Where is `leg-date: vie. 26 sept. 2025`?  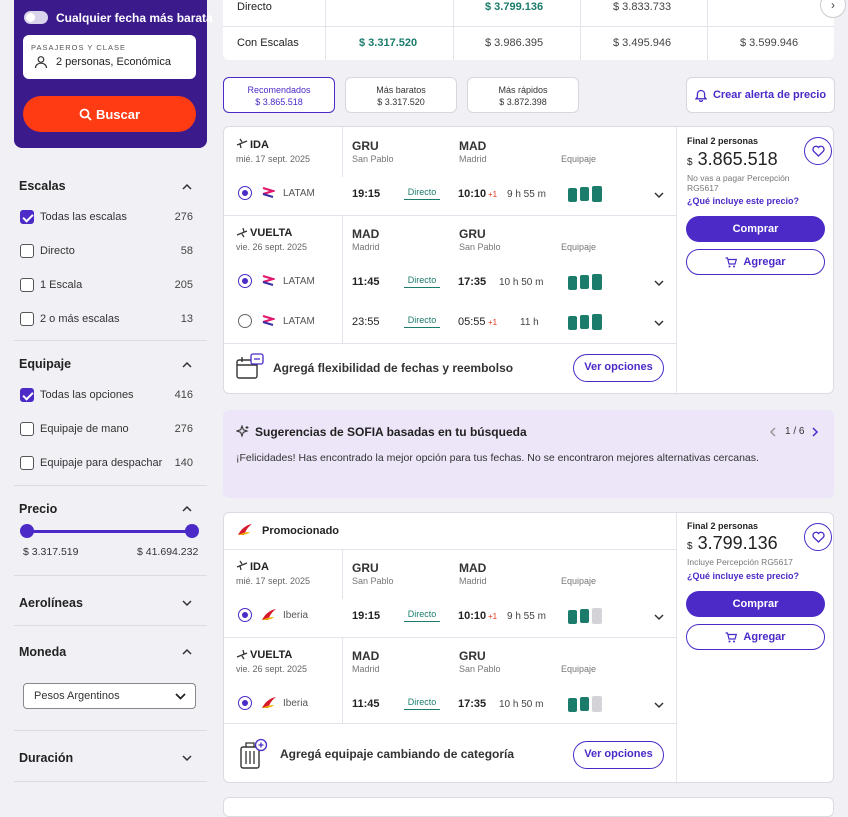
leg-date: vie. 26 sept. 2025 is located at coordinates (272, 247).